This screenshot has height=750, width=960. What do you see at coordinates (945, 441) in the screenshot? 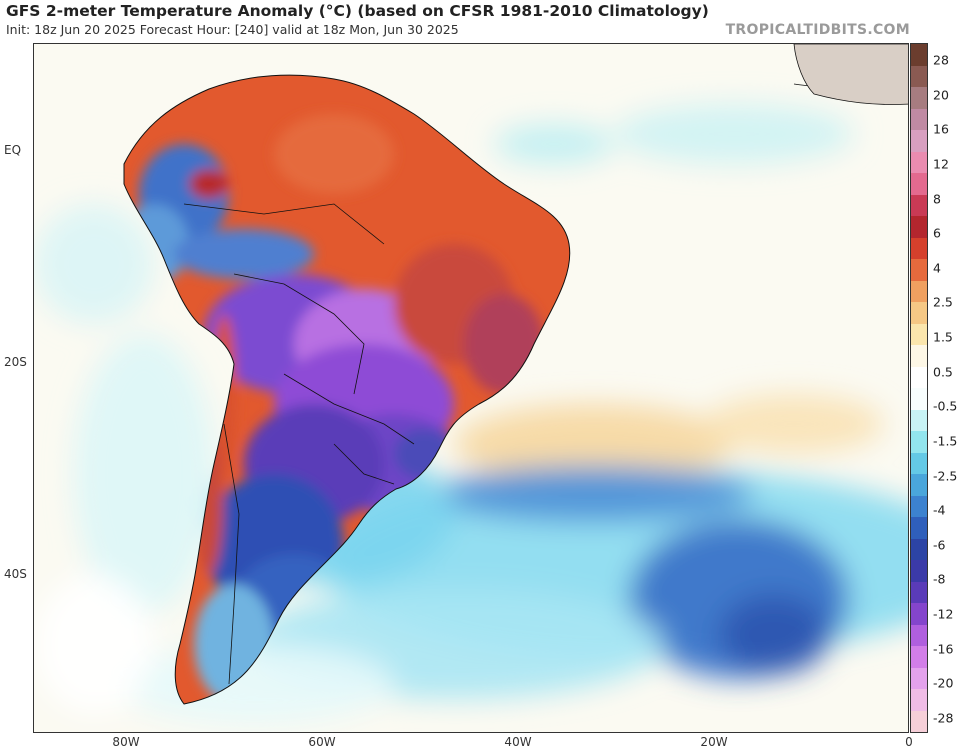
I see `colorbar-tick-label: -1.5` at bounding box center [945, 441].